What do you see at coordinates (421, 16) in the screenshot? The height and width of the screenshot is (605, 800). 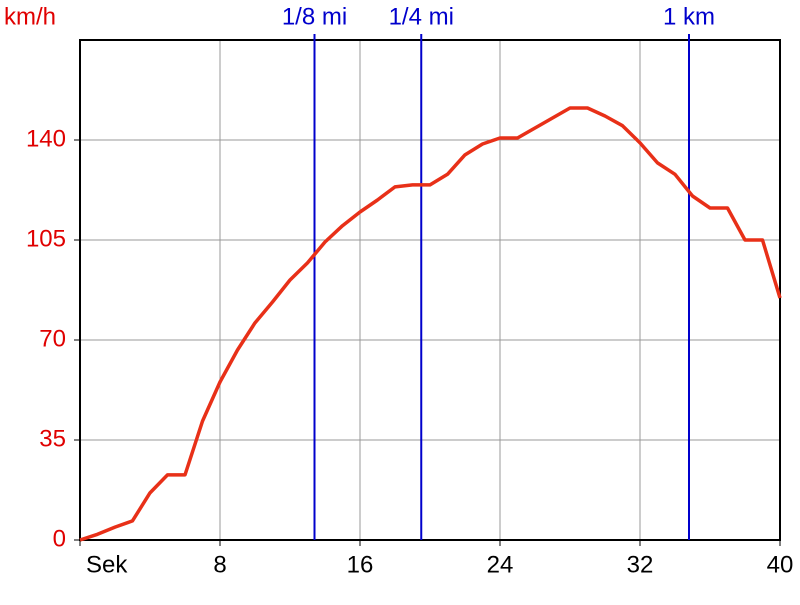 I see `distance-marker-label: 1/4 mi` at bounding box center [421, 16].